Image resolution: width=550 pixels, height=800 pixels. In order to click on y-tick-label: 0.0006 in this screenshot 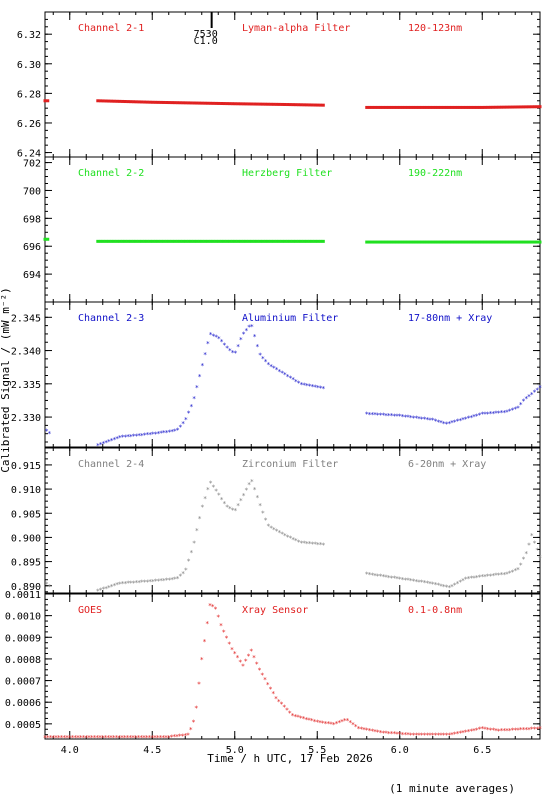, I will do `click(23, 703)`.